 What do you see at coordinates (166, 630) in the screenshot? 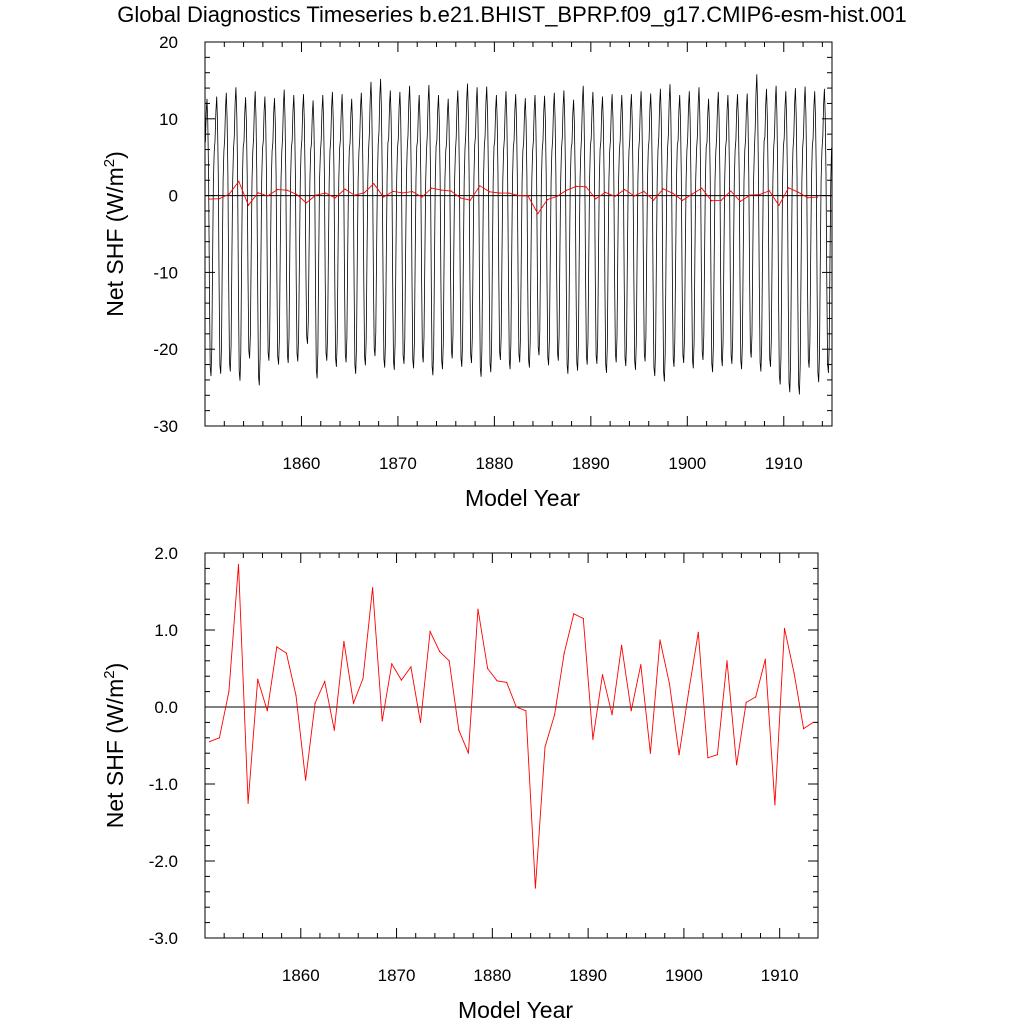
I see `y-tick-label: 1.0` at bounding box center [166, 630].